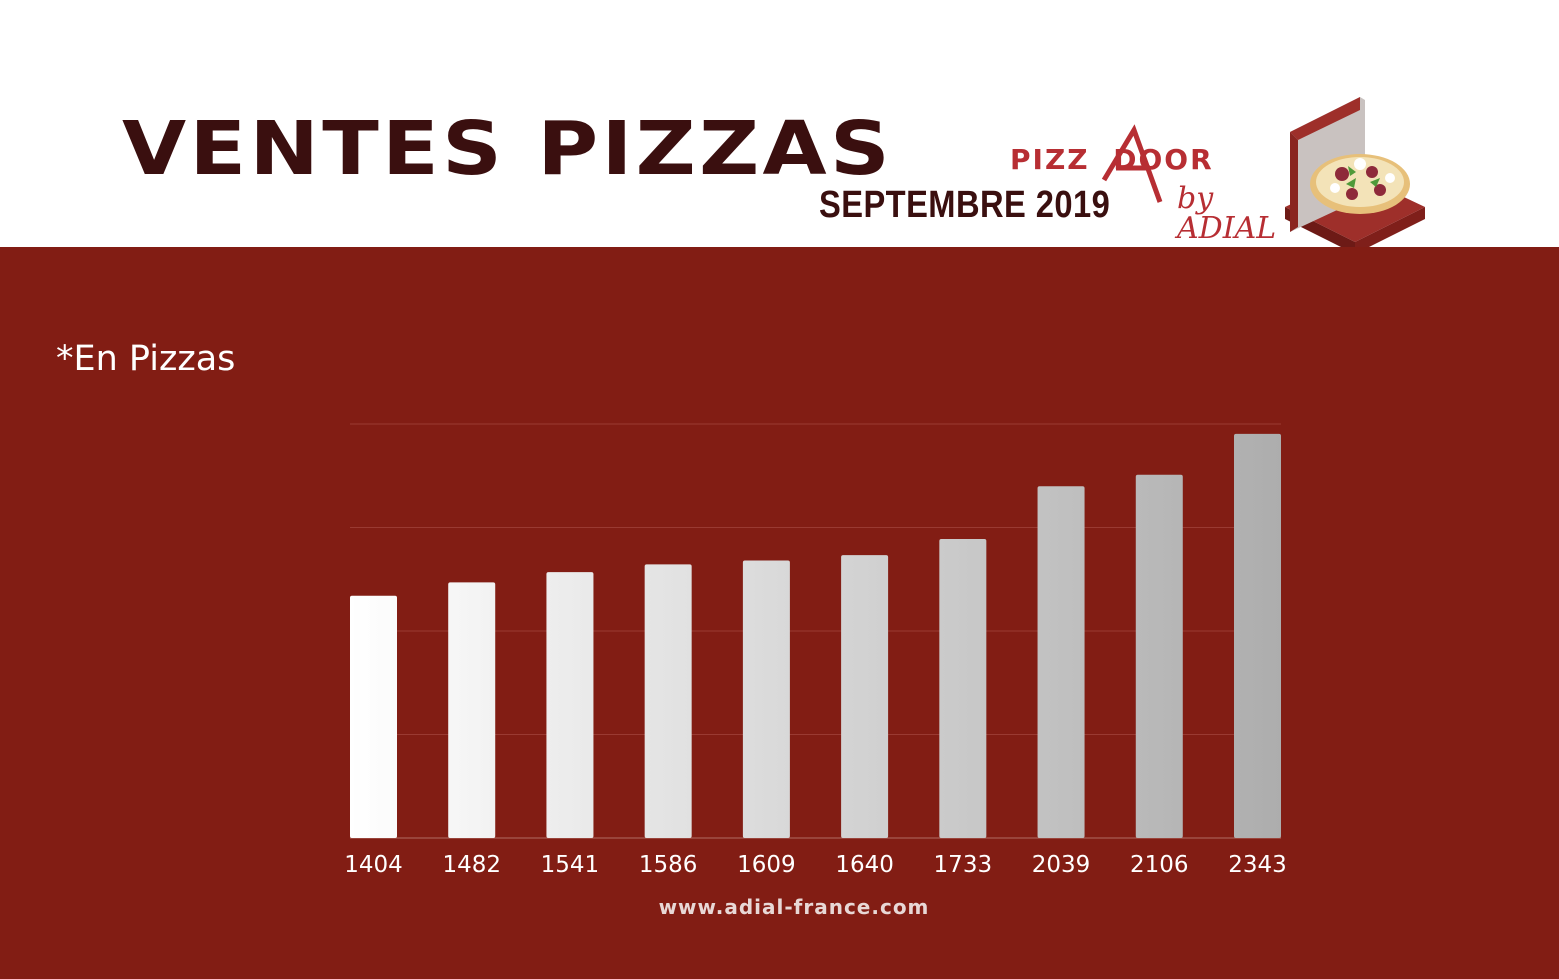 This screenshot has height=979, width=1559. Describe the element at coordinates (146, 359) in the screenshot. I see `unit-note: *En Pizzas` at that location.